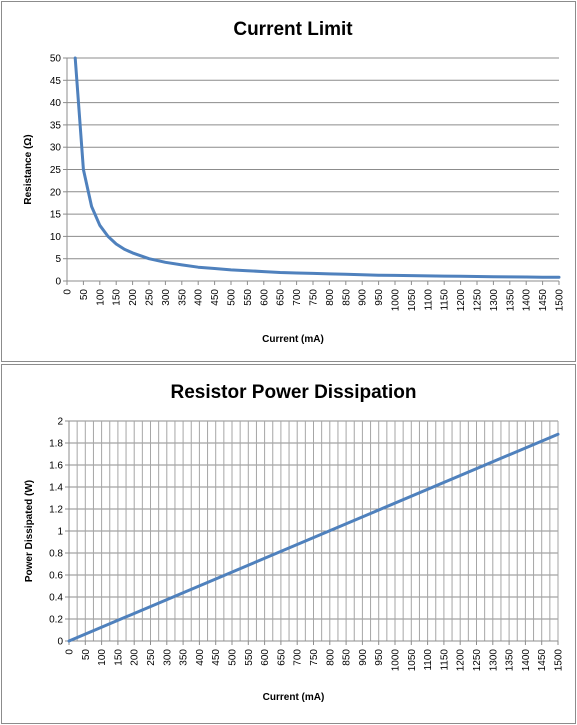 This screenshot has width=577, height=725. What do you see at coordinates (56, 125) in the screenshot?
I see `y-tick-label: 35` at bounding box center [56, 125].